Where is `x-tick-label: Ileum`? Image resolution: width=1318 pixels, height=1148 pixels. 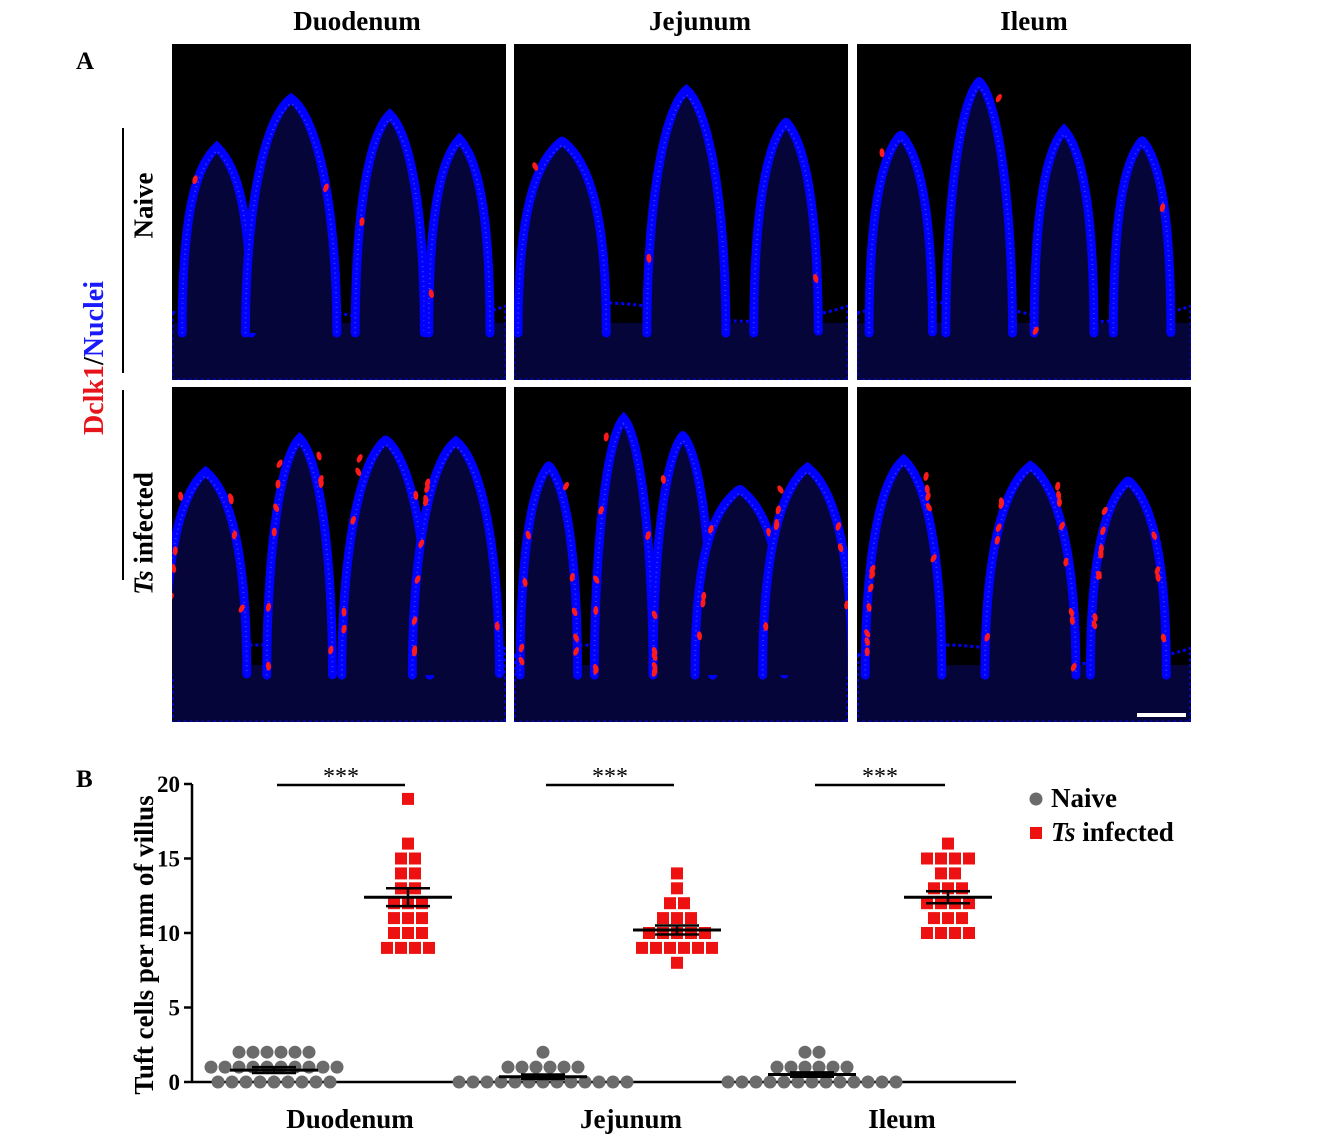
x-tick-label: Ileum is located at coordinates (902, 1119).